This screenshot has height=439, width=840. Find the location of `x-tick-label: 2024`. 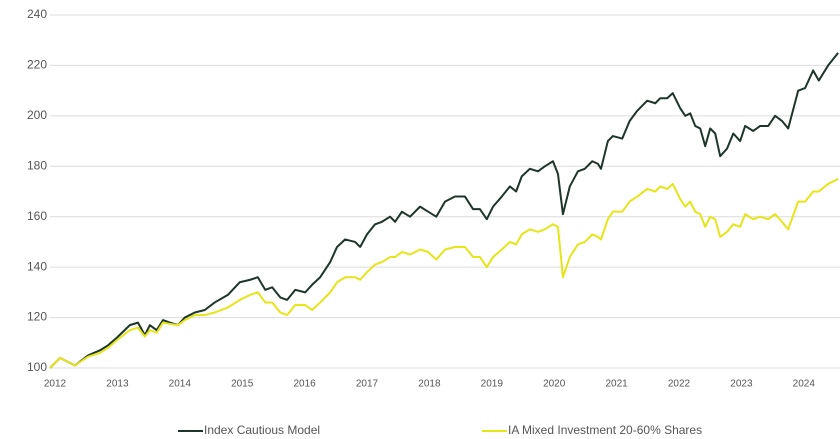

x-tick-label: 2024 is located at coordinates (804, 384).